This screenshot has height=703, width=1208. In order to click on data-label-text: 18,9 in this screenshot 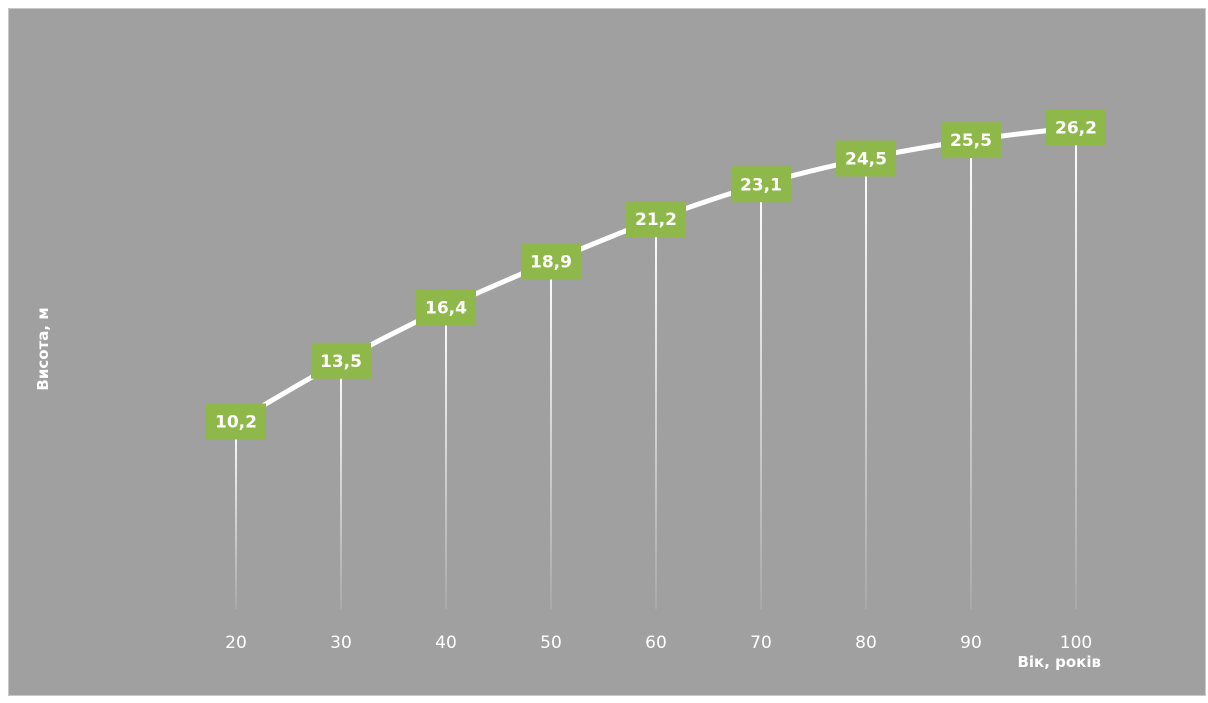, I will do `click(551, 262)`.